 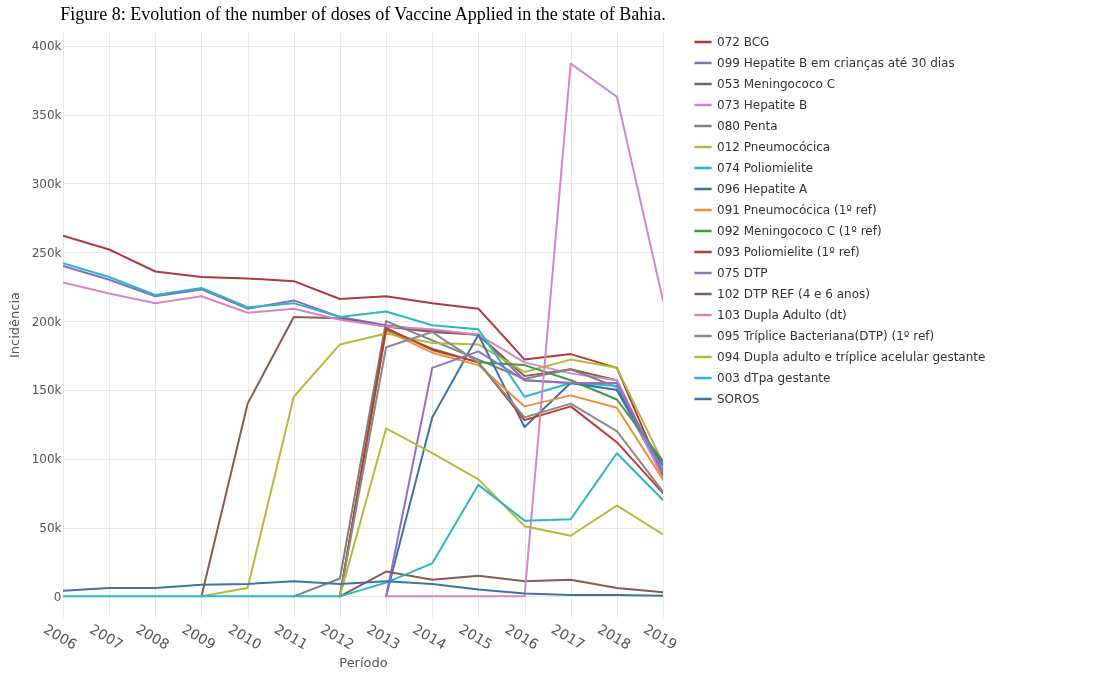 I want to click on legend-label: 094 Dupla adulto e tríplice acelular gestante, so click(x=851, y=357).